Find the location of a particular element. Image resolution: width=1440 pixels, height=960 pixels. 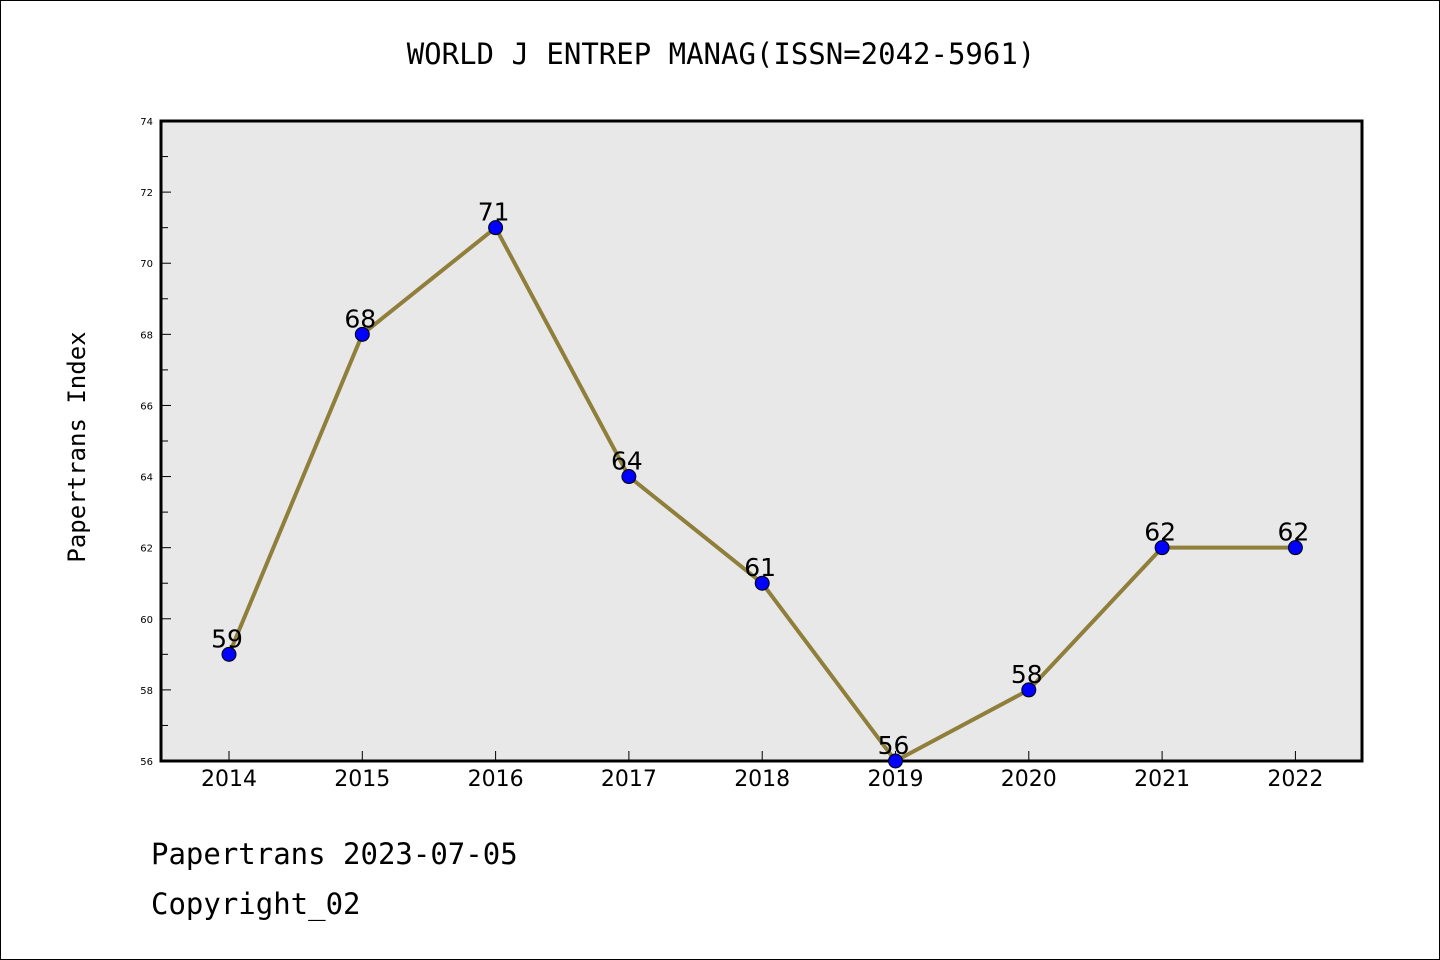

x-tick-label: 2021 is located at coordinates (1162, 779).